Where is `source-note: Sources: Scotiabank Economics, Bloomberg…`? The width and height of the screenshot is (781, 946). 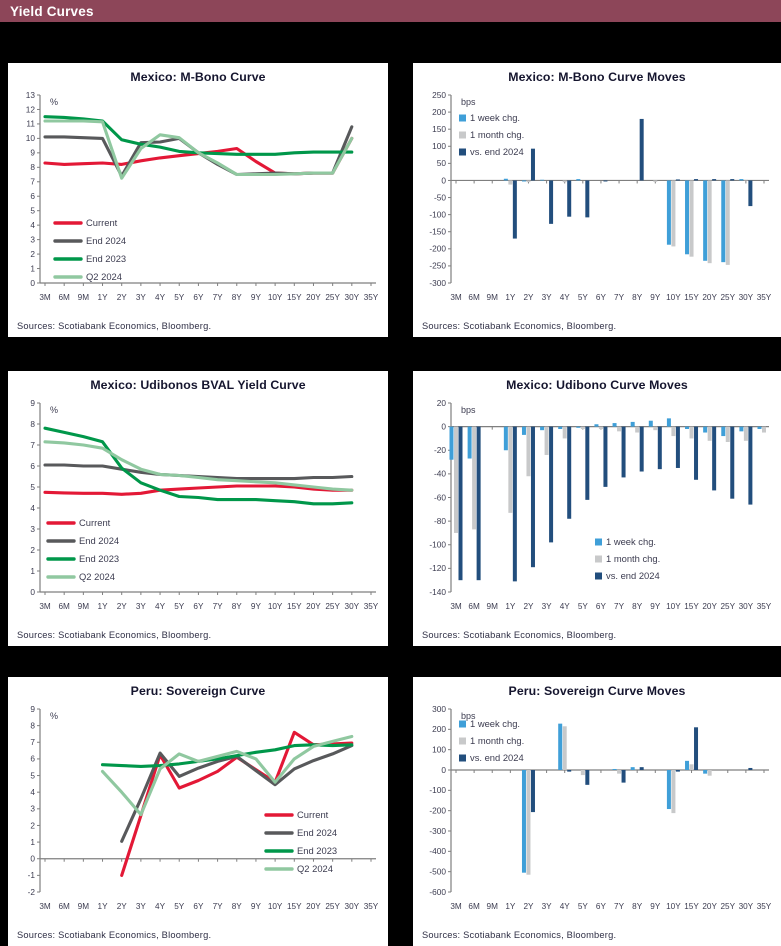 source-note: Sources: Scotiabank Economics, Bloomberg… is located at coordinates (519, 635).